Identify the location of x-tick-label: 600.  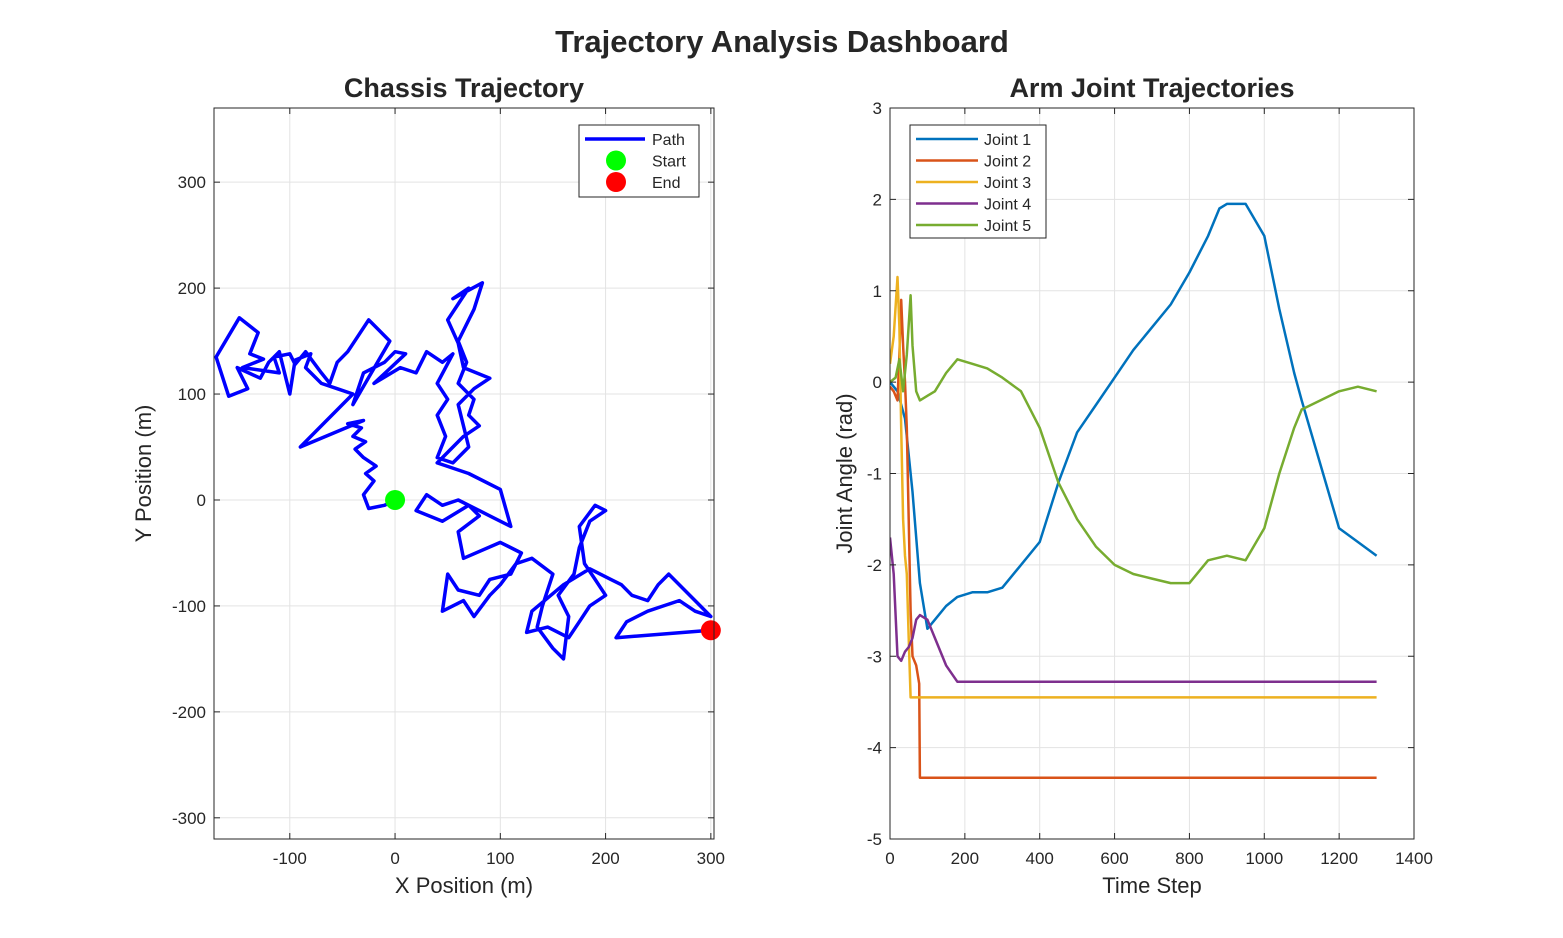
(1114, 858).